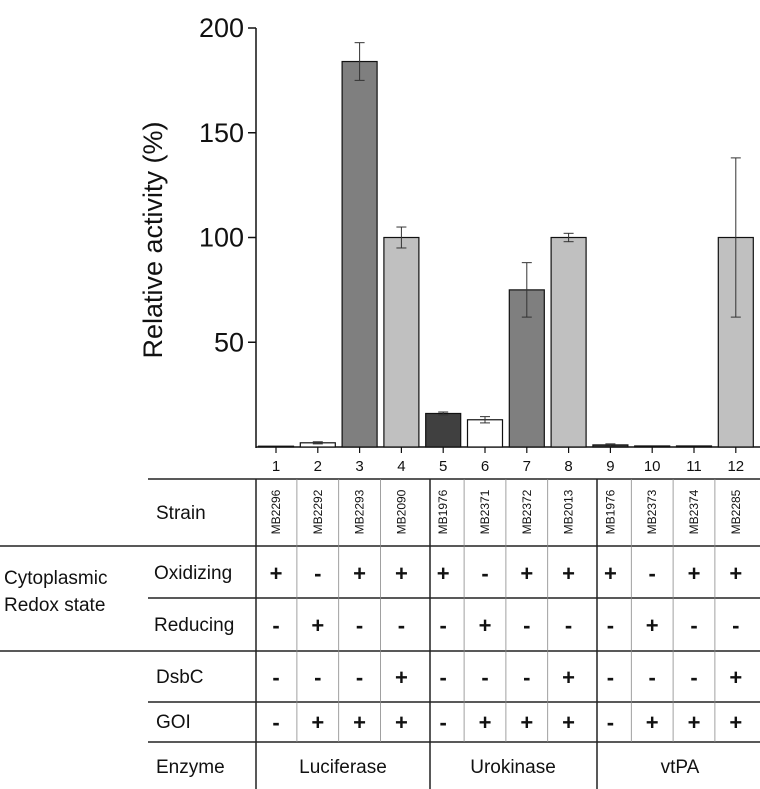 Image resolution: width=760 pixels, height=789 pixels. What do you see at coordinates (513, 767) in the screenshot?
I see `enzyme-urokinase: Urokinase` at bounding box center [513, 767].